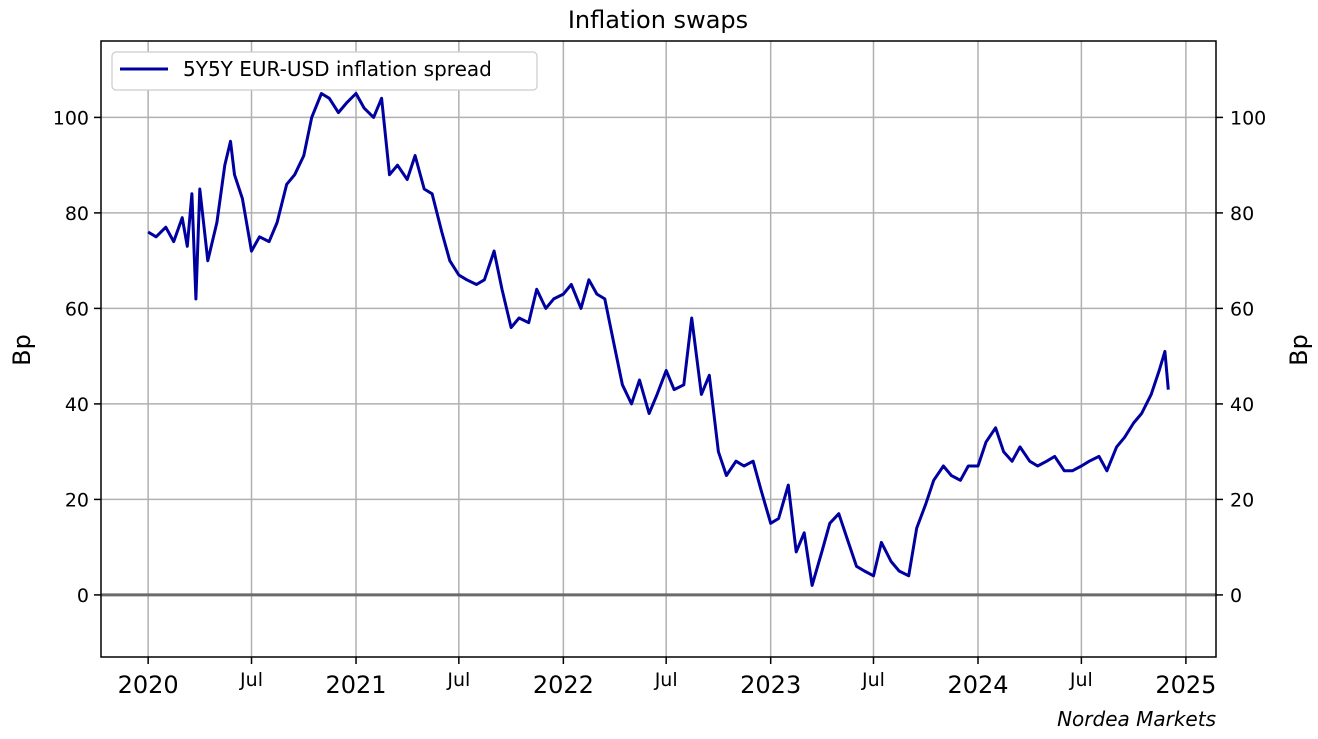 This screenshot has height=739, width=1318. What do you see at coordinates (1242, 309) in the screenshot?
I see `y-tick-label-right: 60` at bounding box center [1242, 309].